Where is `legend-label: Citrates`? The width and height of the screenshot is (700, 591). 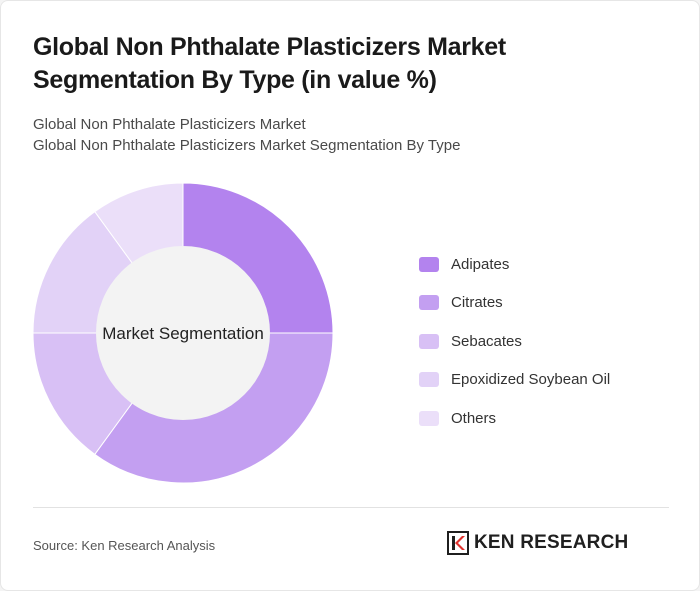 legend-label: Citrates is located at coordinates (477, 303).